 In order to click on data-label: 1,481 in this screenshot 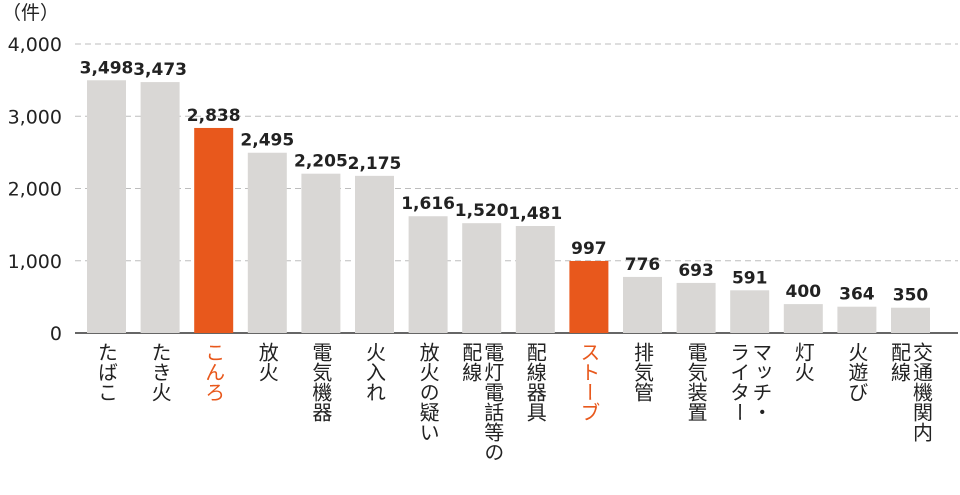, I will do `click(535, 214)`.